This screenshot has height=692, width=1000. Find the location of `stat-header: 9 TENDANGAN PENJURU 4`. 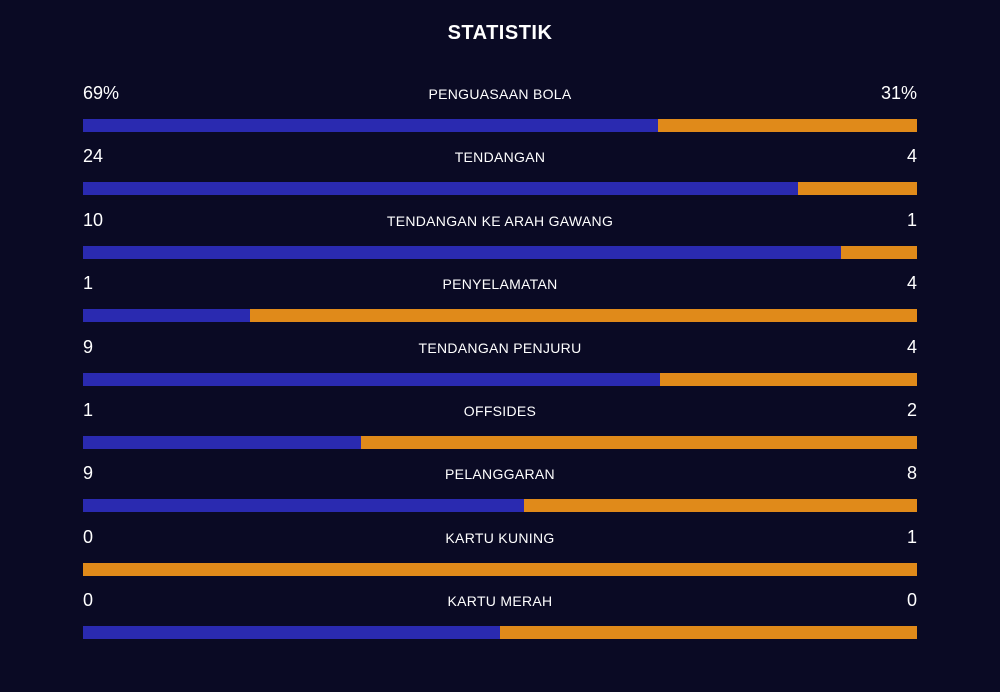

stat-header: 9 TENDANGAN PENJURU 4 is located at coordinates (500, 347).